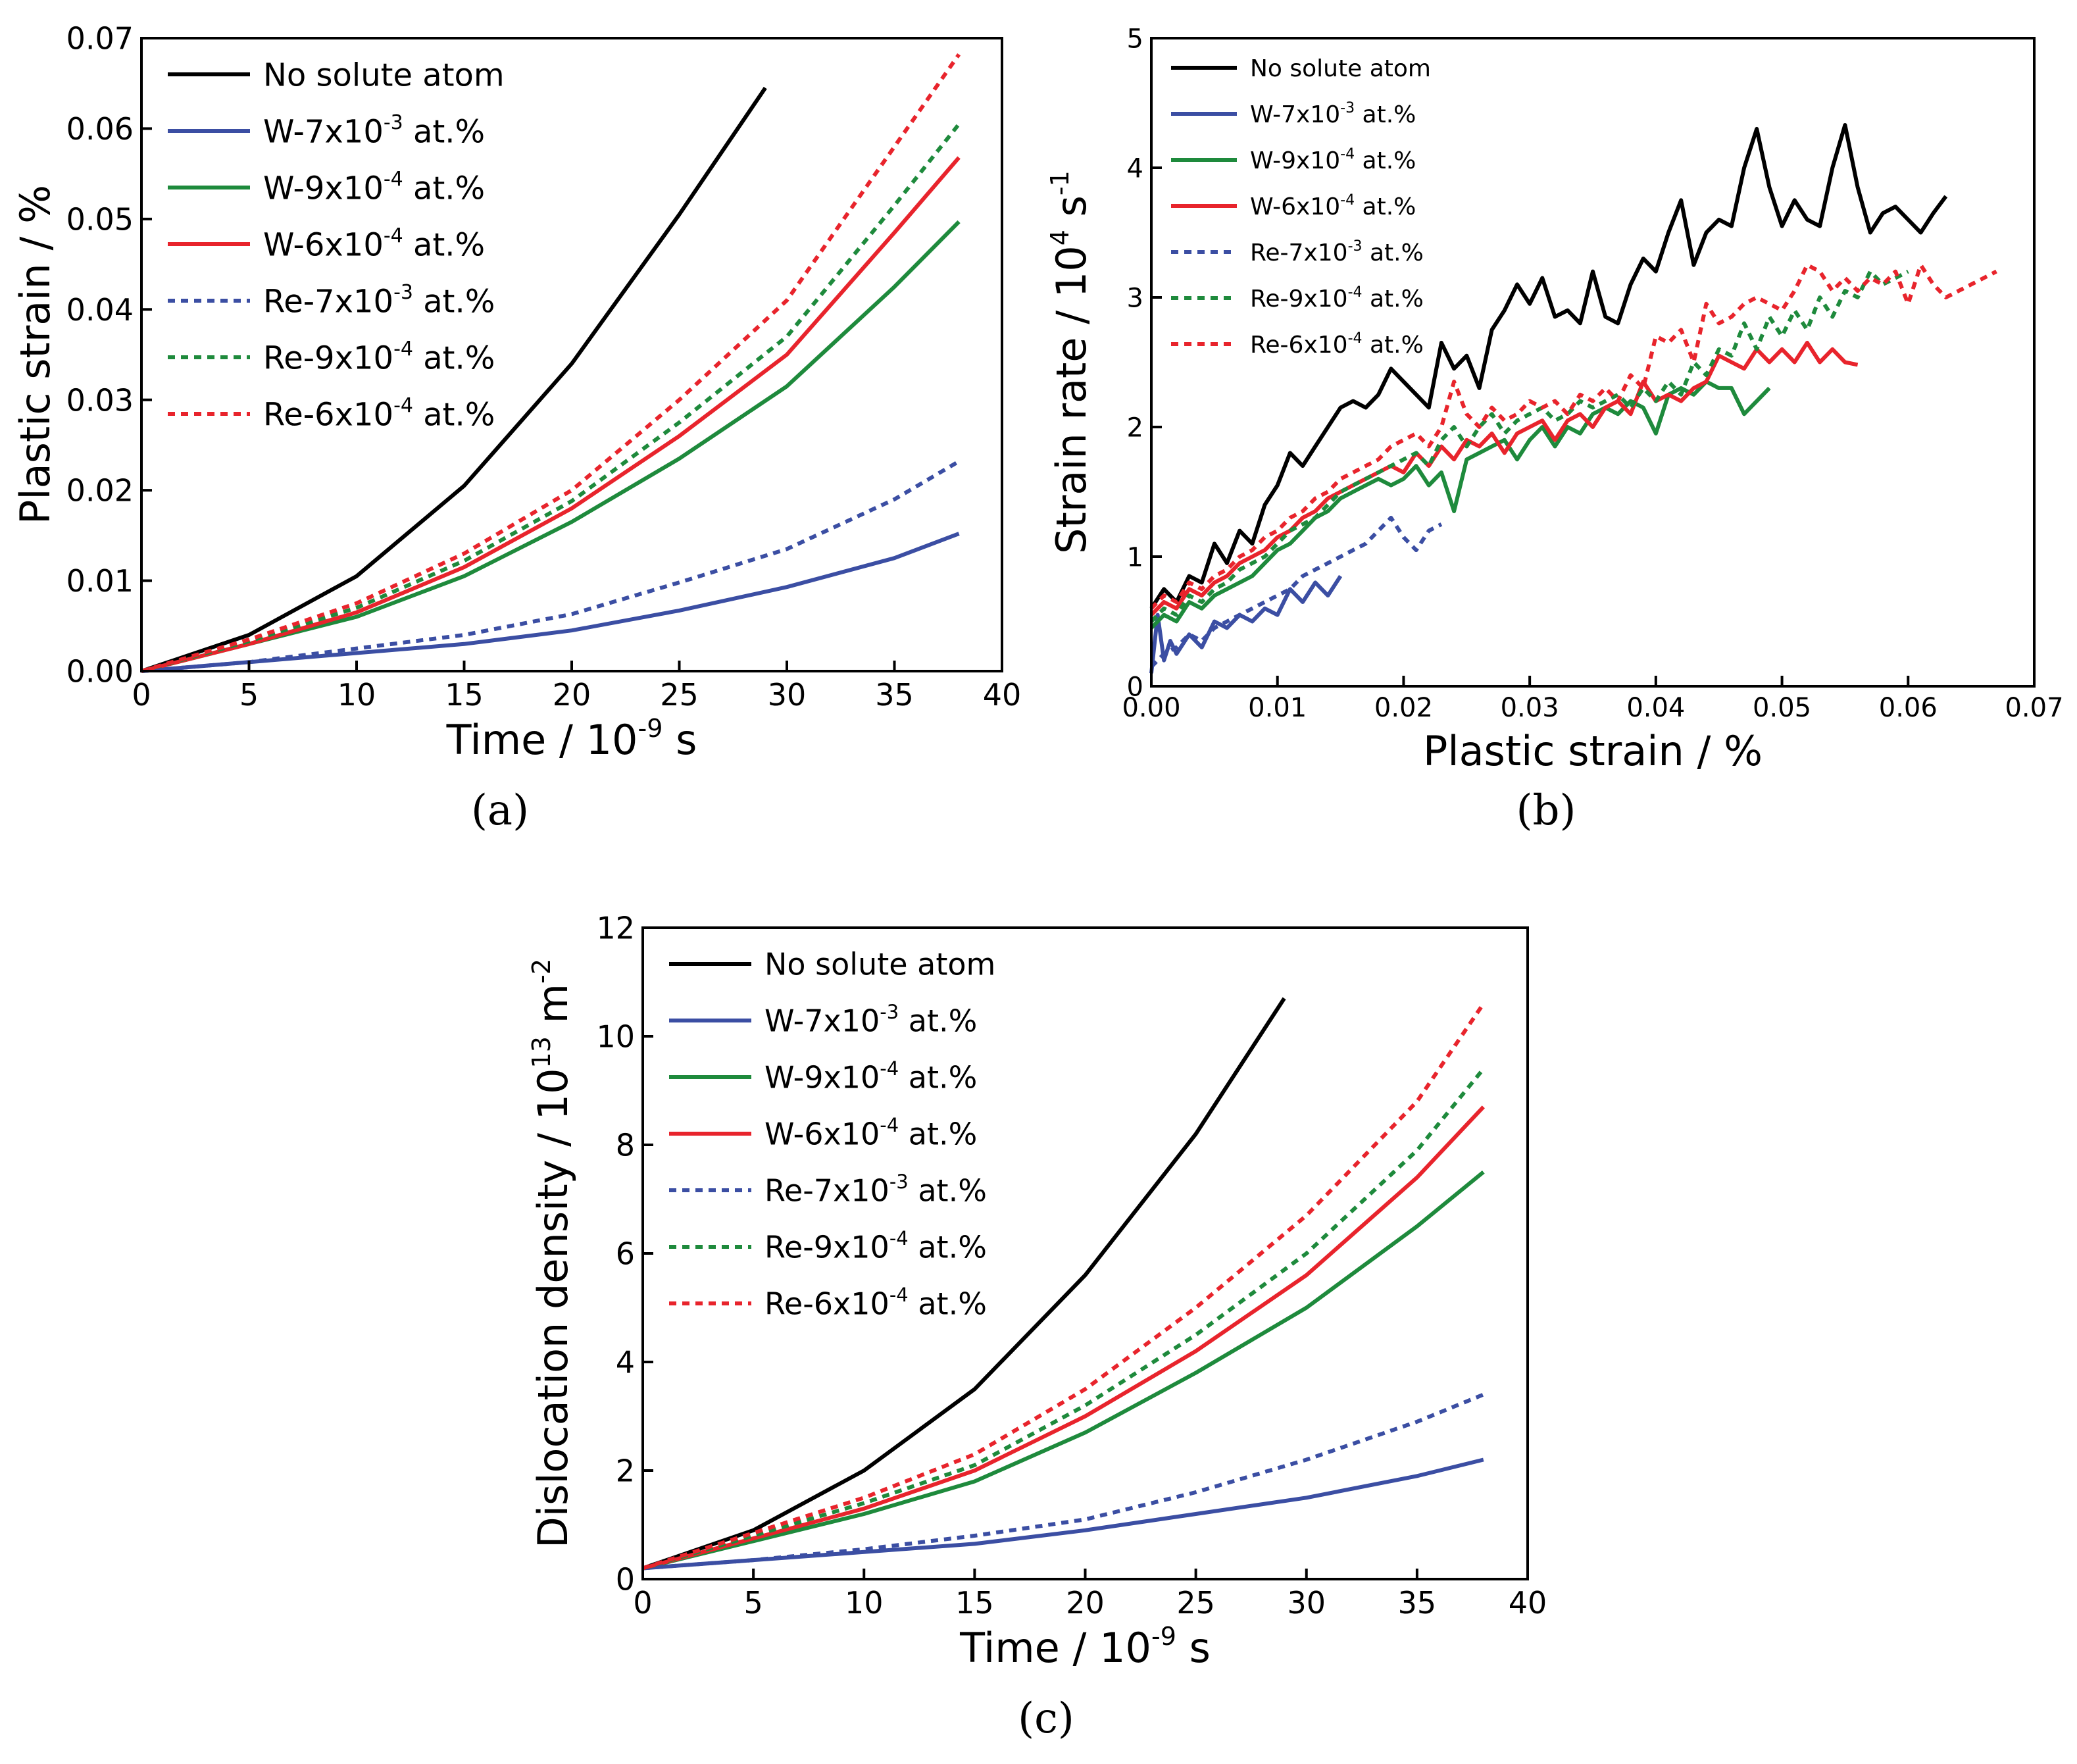 The height and width of the screenshot is (1764, 2077). Describe the element at coordinates (1151, 708) in the screenshot. I see `x-tick-label: 0.00` at that location.